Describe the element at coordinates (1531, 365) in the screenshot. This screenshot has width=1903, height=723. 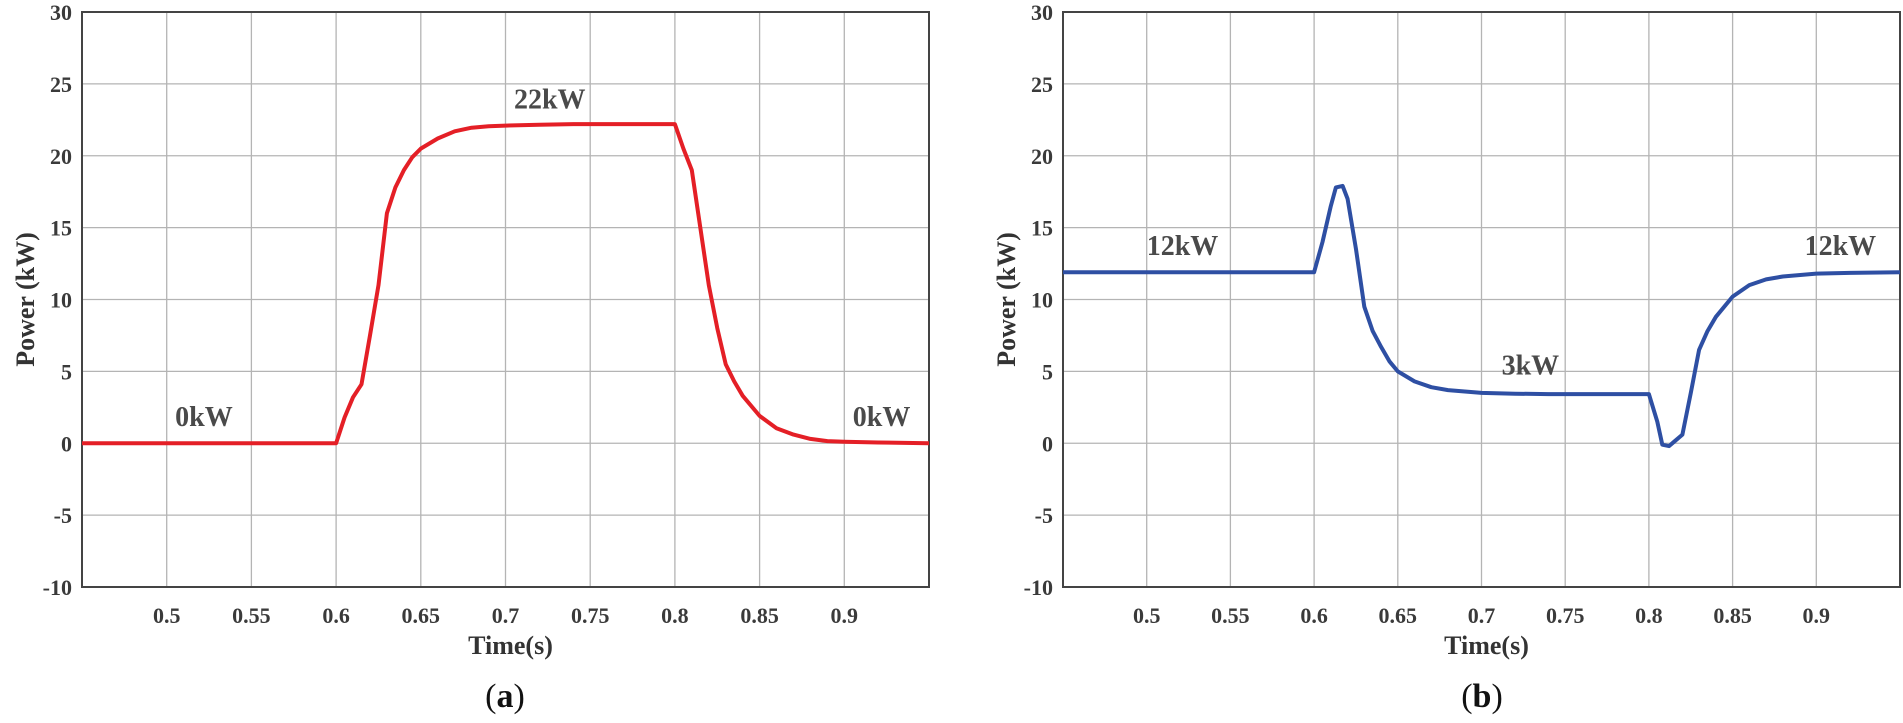
I see `value-annotation: 3kW` at that location.